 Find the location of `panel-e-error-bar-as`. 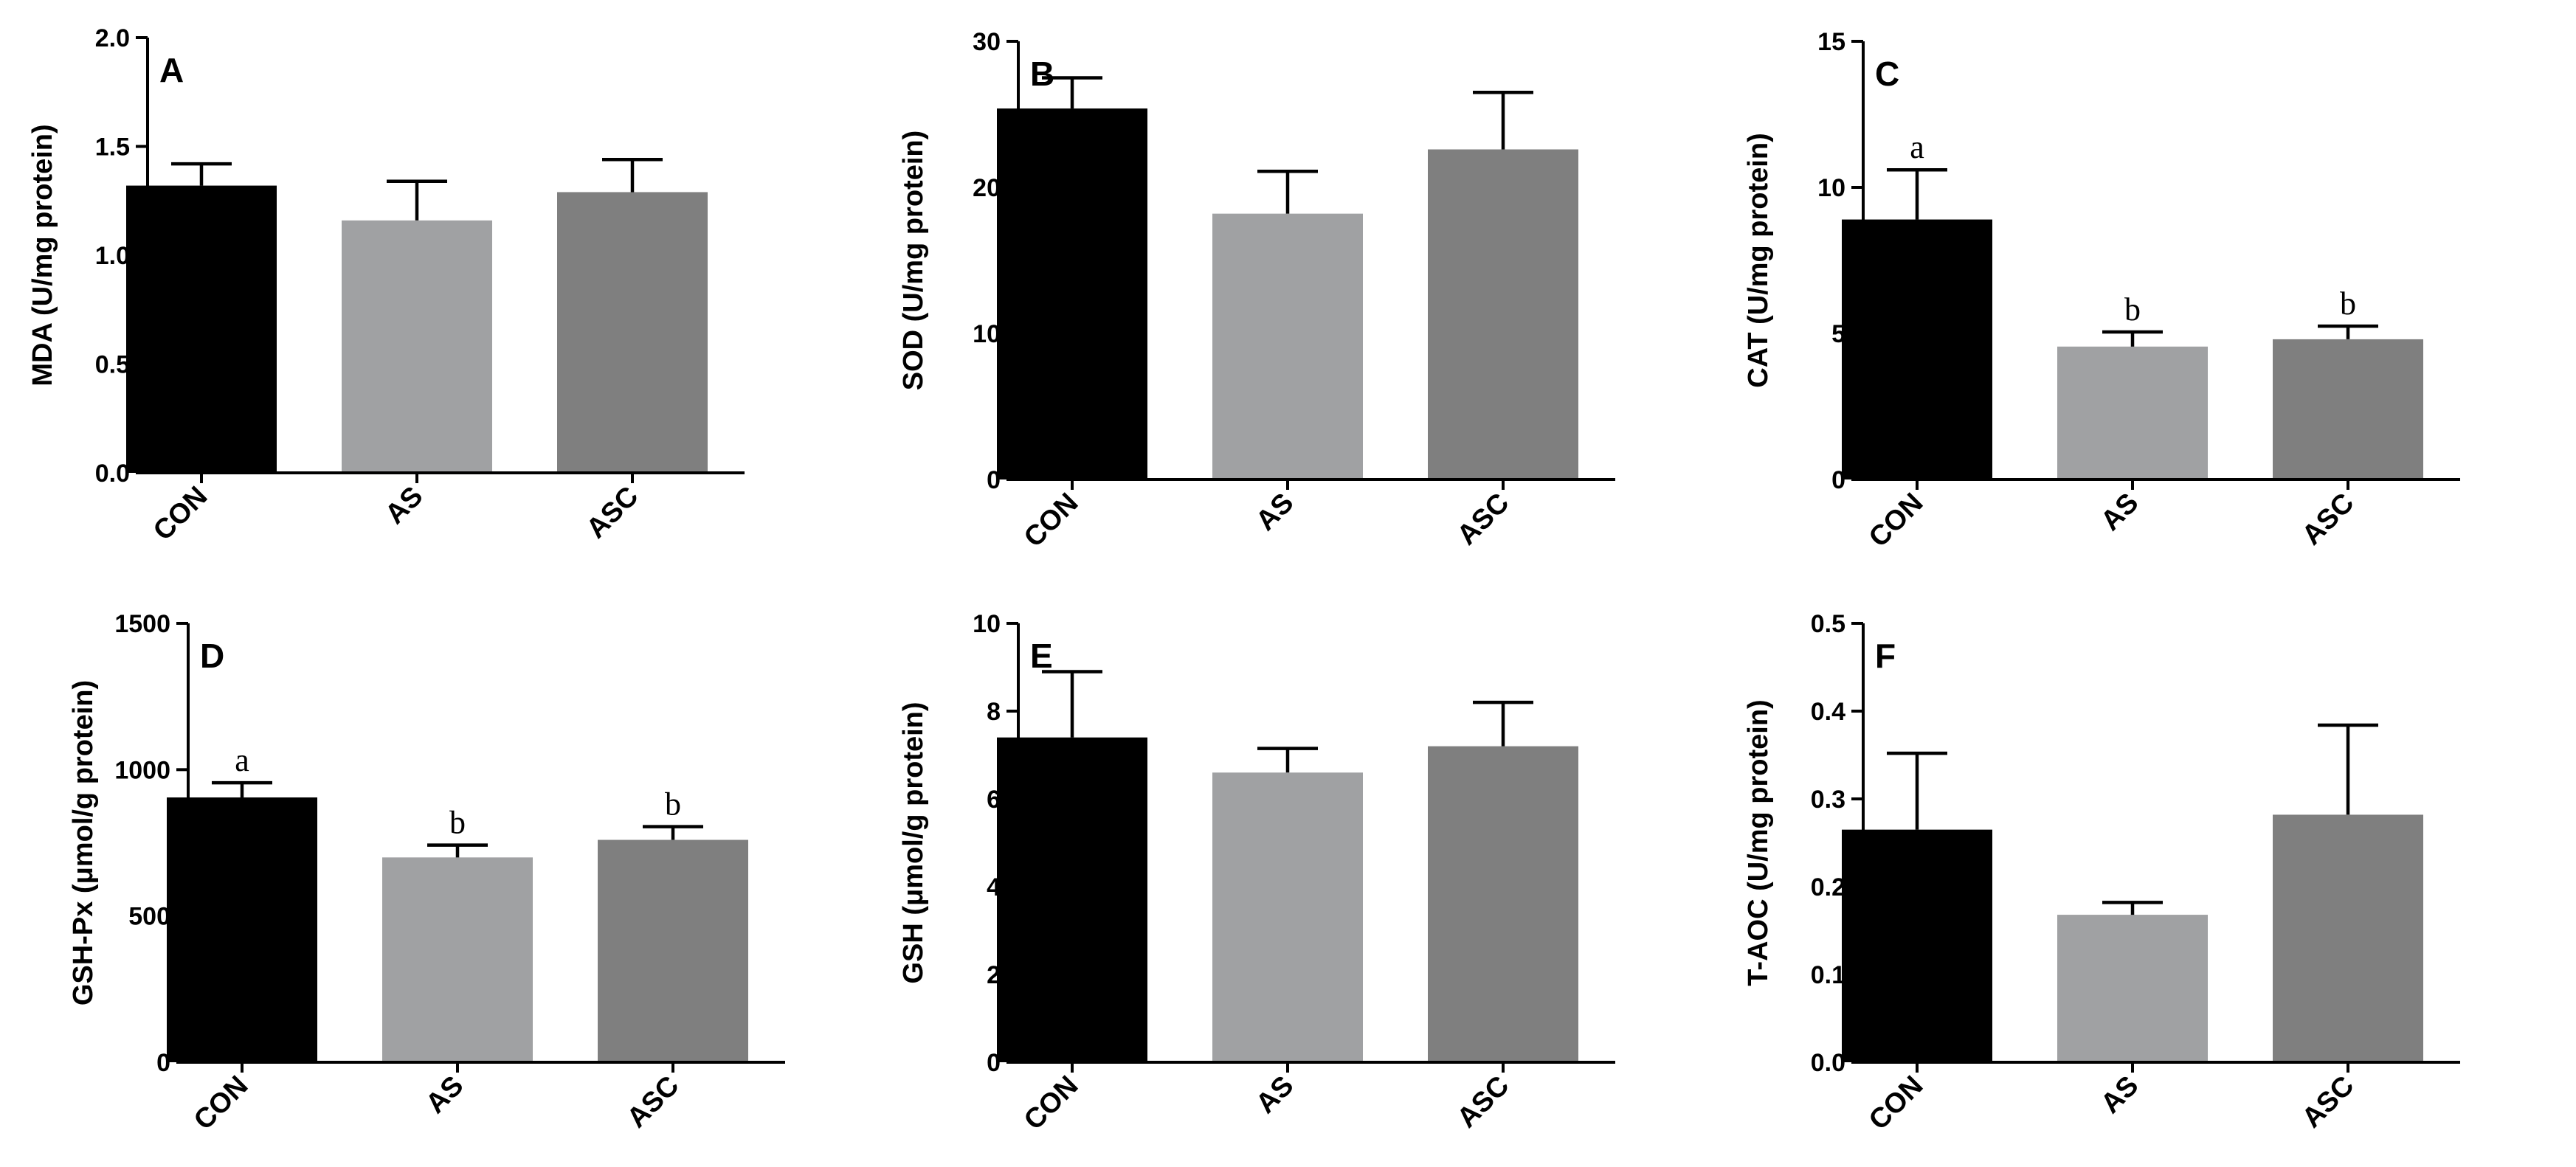

panel-e-error-bar-as is located at coordinates (1287, 760).